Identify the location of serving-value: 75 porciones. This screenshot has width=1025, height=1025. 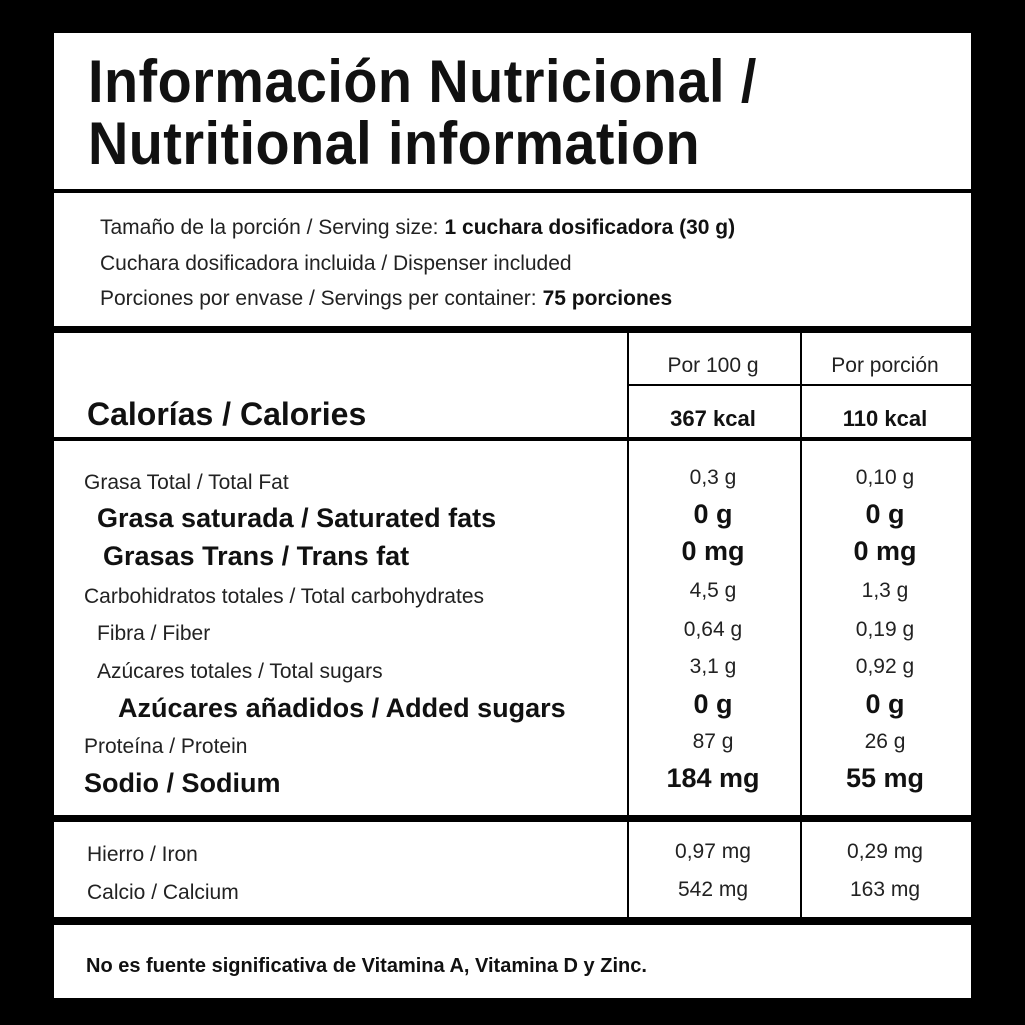
(607, 298).